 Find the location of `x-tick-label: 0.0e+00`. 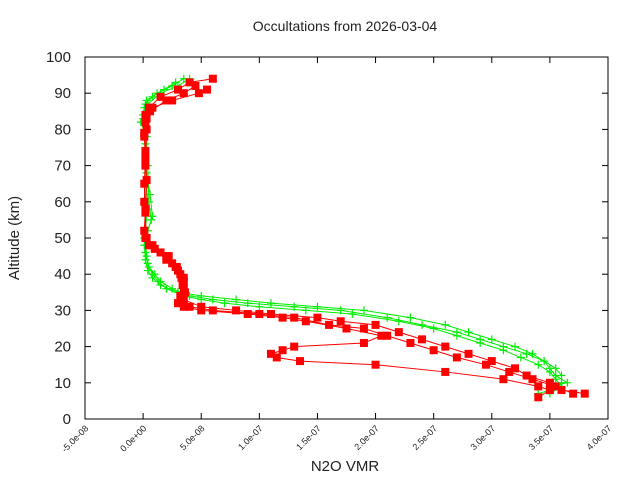

x-tick-label: 0.0e+00 is located at coordinates (133, 438).